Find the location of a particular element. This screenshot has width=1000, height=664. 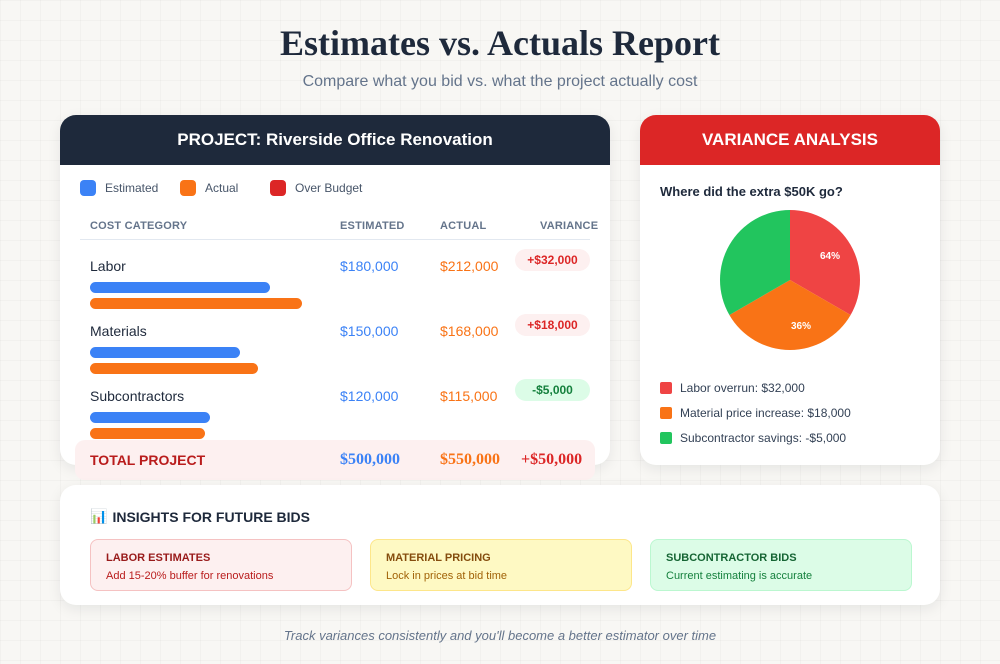

row-actual: $168,000 is located at coordinates (469, 331).